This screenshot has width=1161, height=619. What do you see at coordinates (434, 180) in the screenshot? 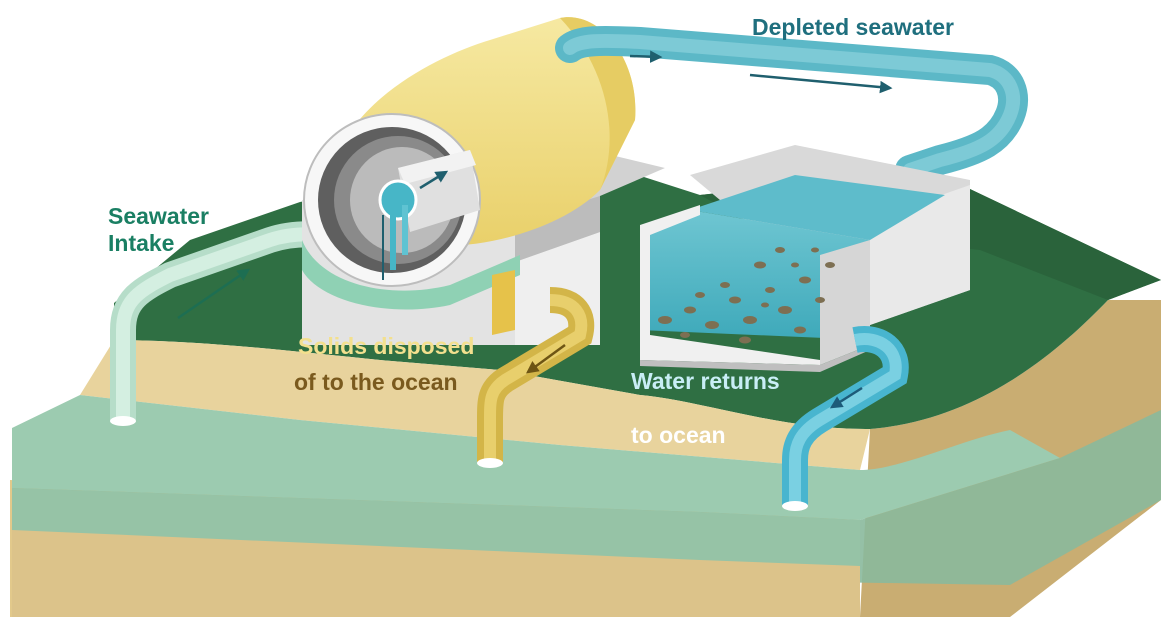
I see `drum-flow-arrow` at bounding box center [434, 180].